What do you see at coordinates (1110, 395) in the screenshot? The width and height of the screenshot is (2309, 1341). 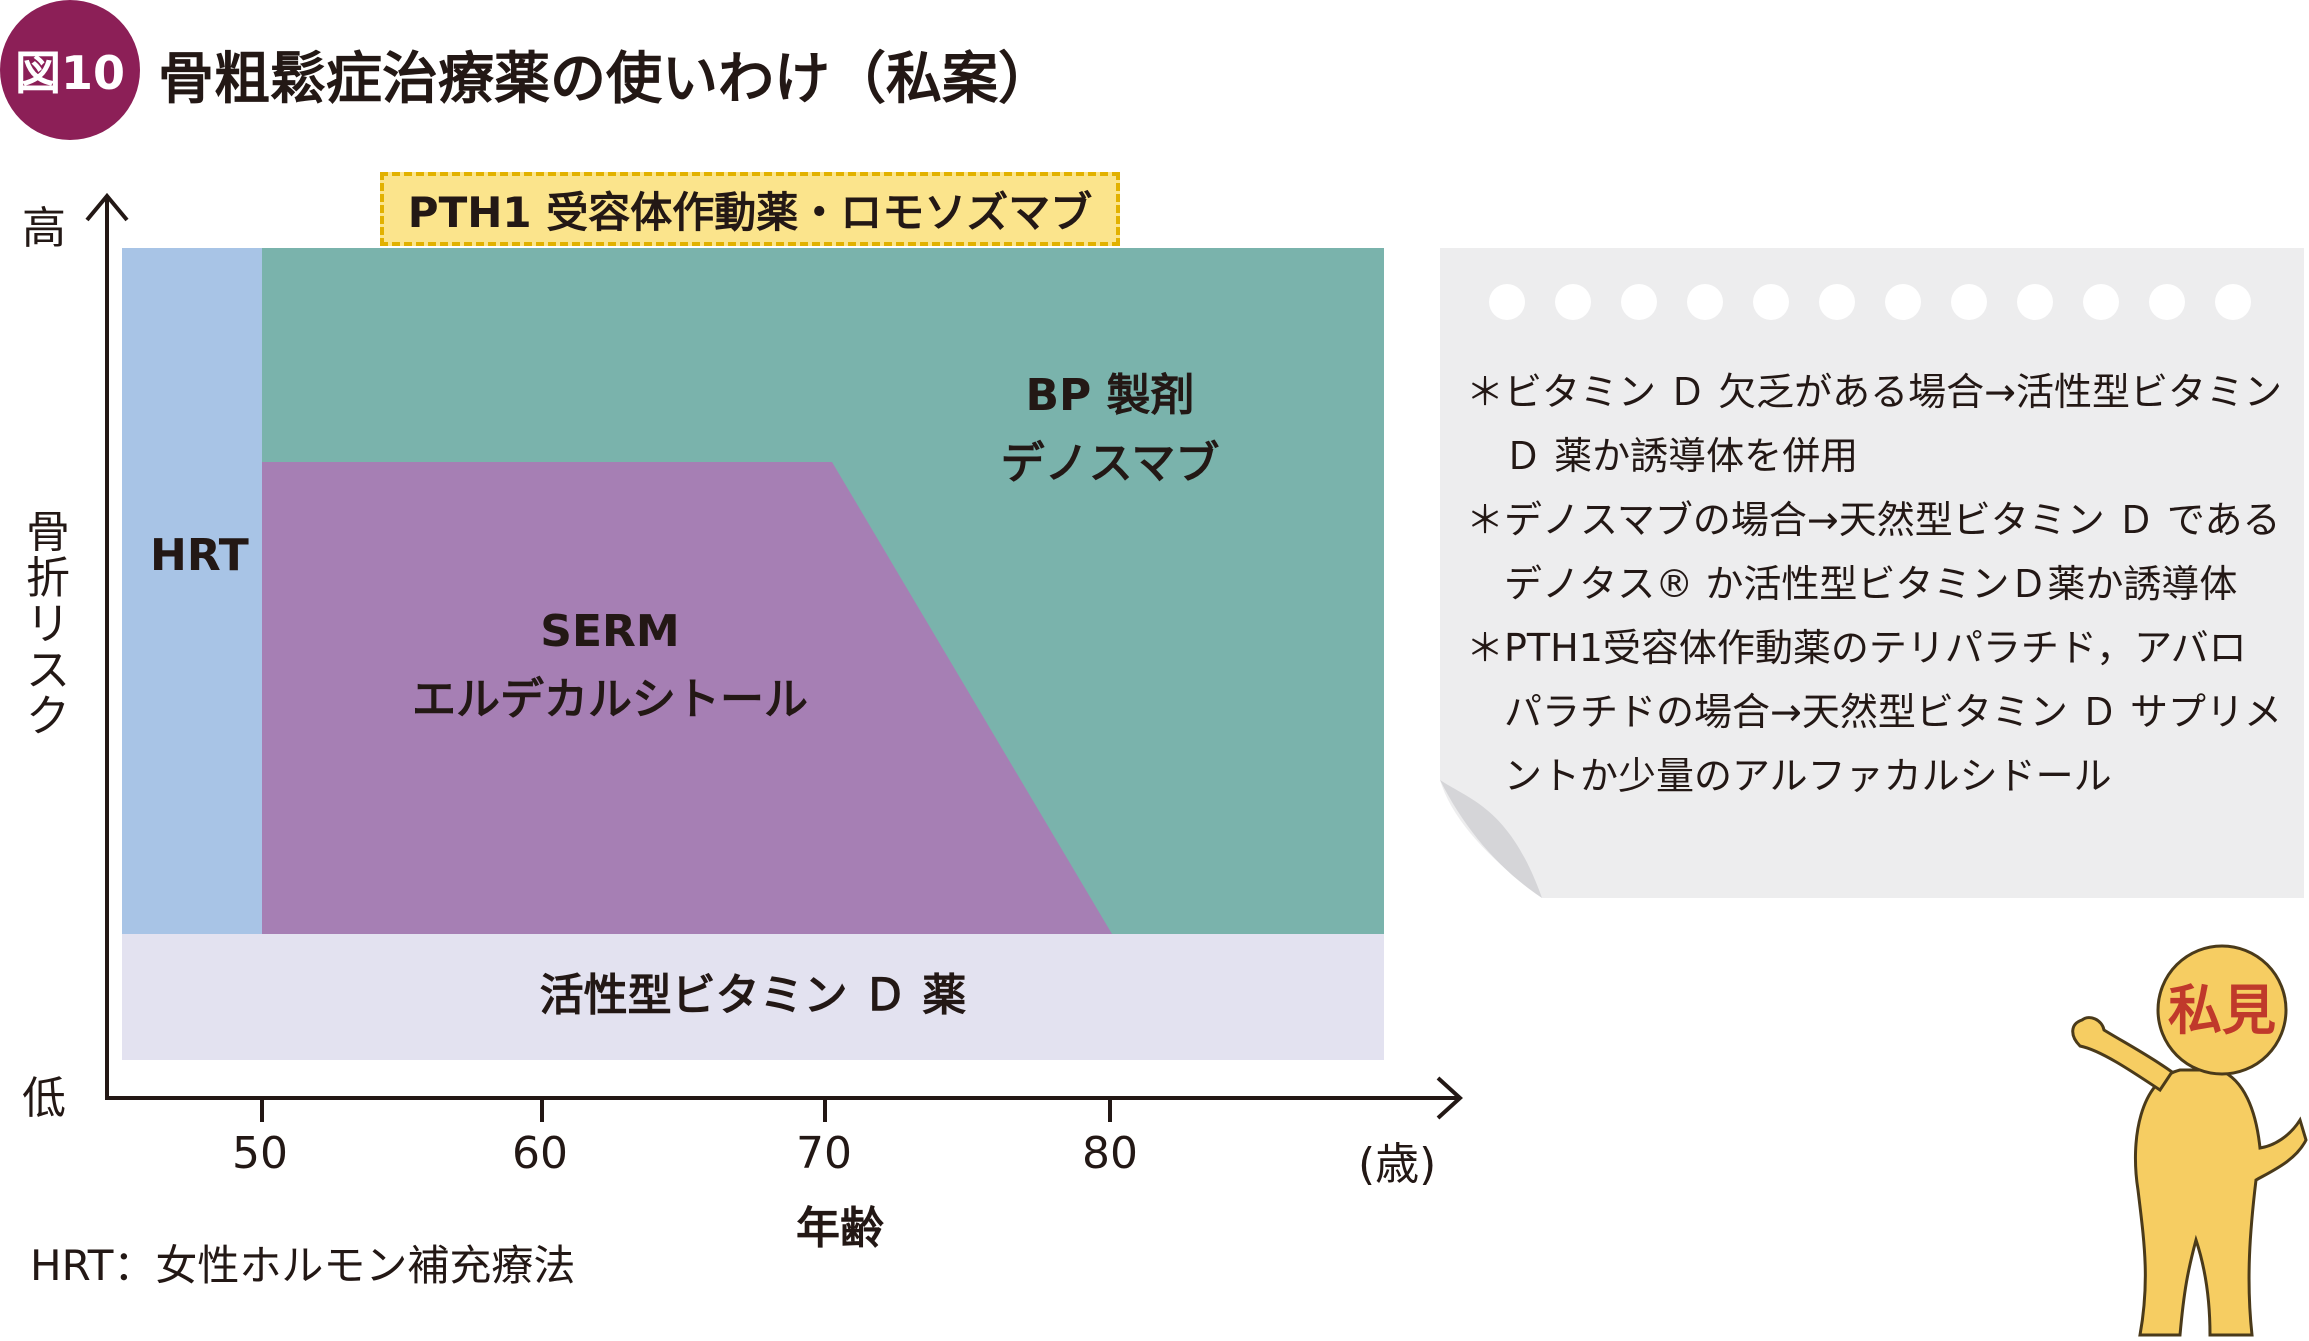 I see `region-label-line: BP 製剤` at bounding box center [1110, 395].